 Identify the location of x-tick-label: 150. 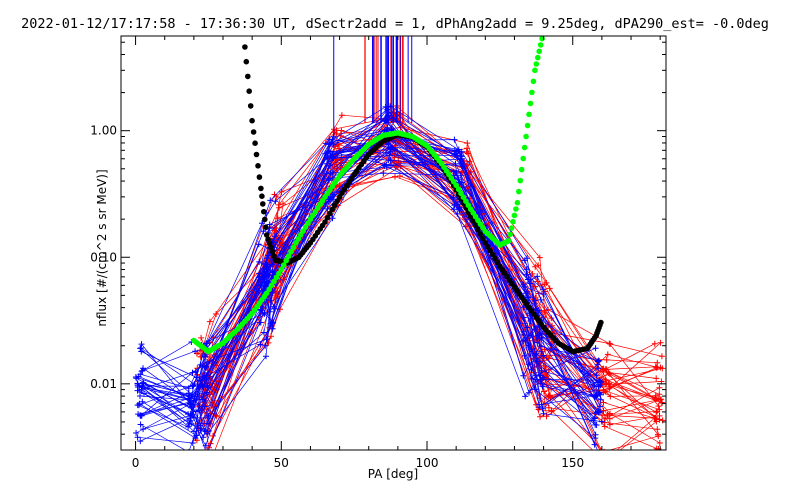
(572, 463).